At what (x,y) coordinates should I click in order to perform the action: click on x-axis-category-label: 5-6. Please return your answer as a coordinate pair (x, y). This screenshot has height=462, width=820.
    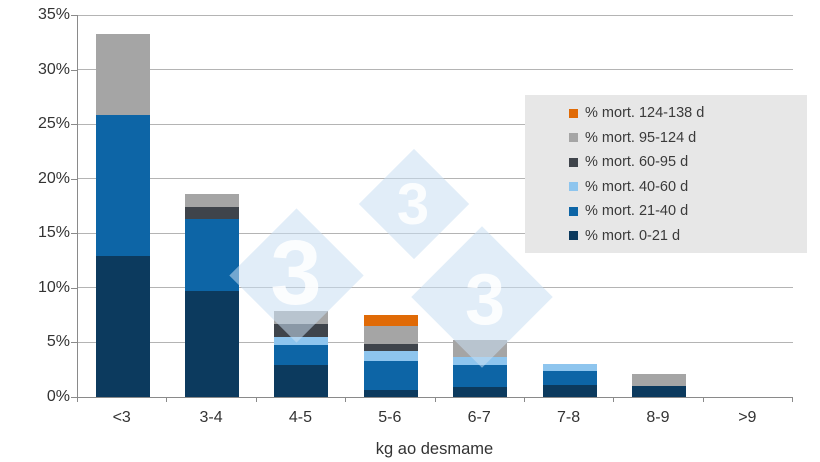
    Looking at the image, I should click on (390, 417).